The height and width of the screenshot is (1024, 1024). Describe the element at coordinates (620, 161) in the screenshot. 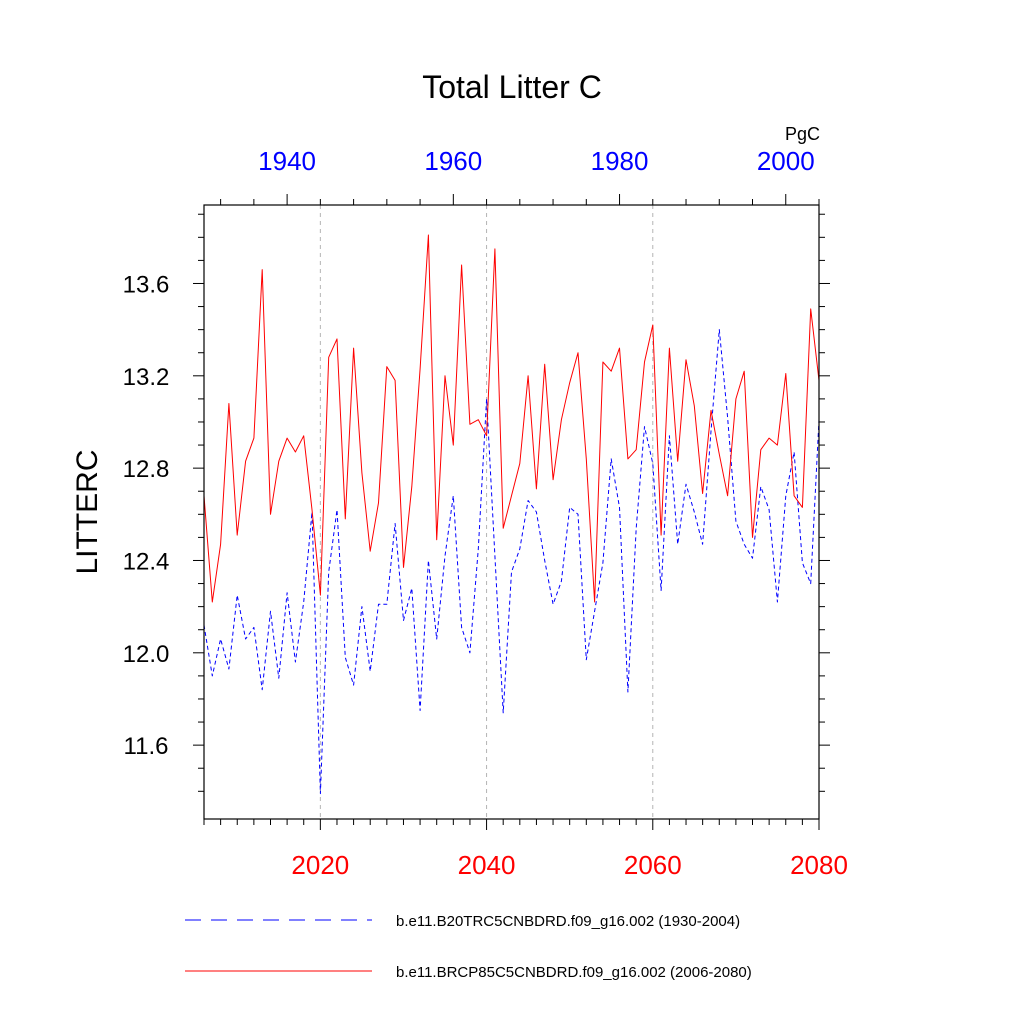

I see `x-top-tick-label: 1980` at that location.